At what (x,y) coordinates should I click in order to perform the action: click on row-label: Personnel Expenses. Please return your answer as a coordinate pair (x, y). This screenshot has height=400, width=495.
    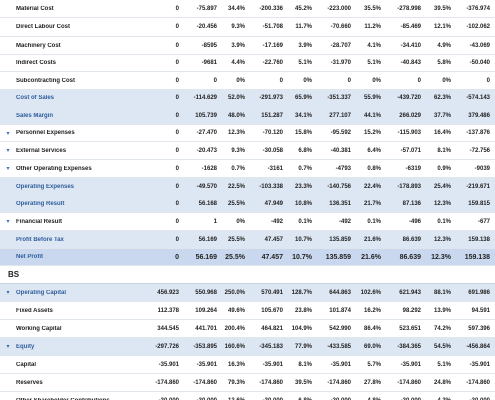
    Looking at the image, I should click on (45, 133).